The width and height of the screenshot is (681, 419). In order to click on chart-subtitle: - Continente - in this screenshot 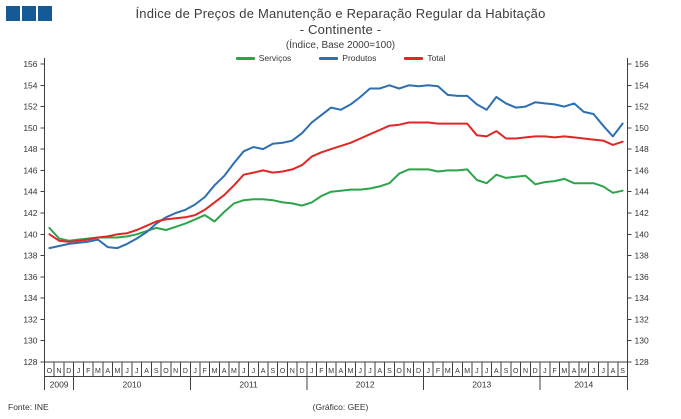, I will do `click(340, 29)`.